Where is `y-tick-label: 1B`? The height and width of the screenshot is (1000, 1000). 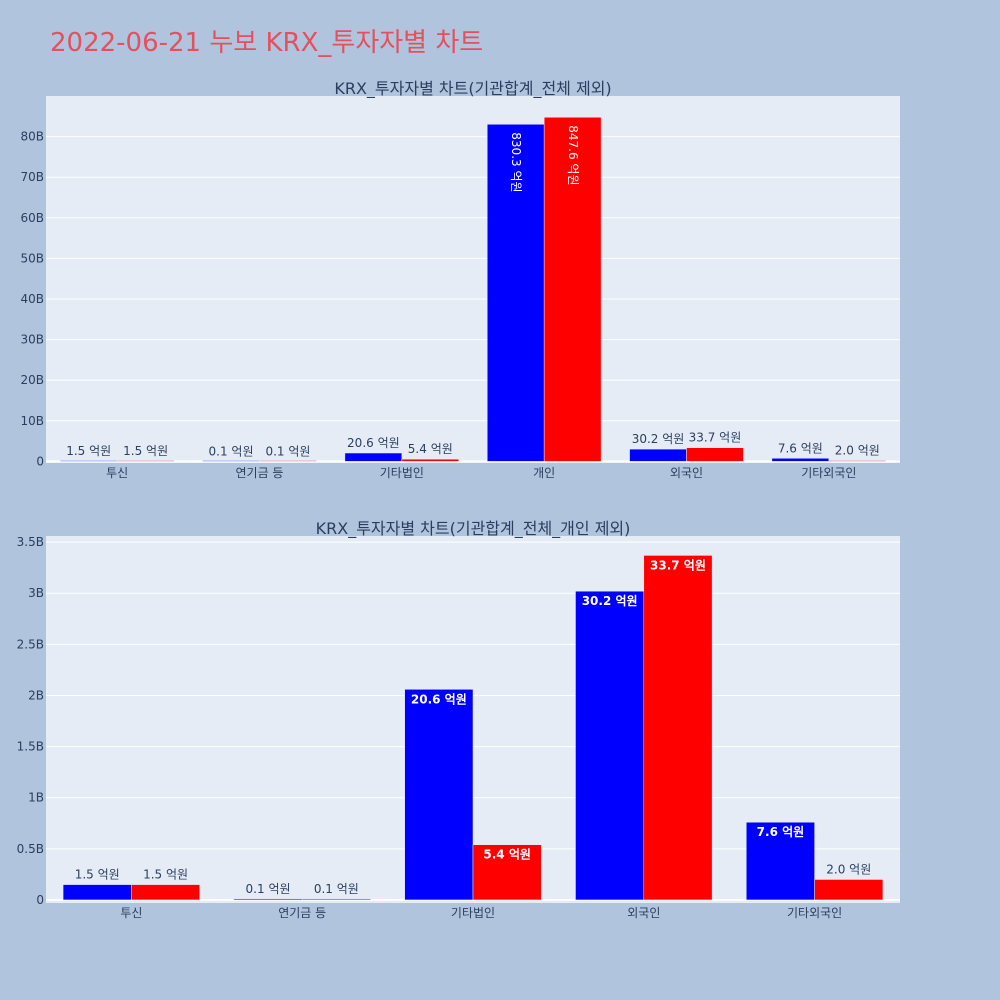 y-tick-label: 1B is located at coordinates (36, 798).